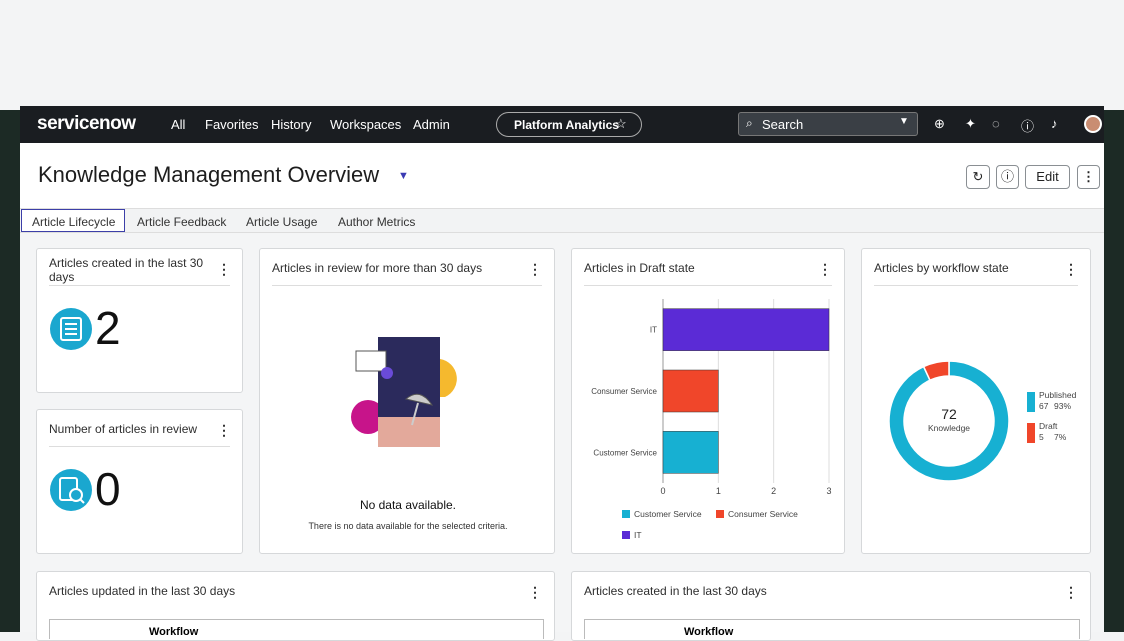 This screenshot has height=641, width=1124. I want to click on star-icon: ☆, so click(621, 123).